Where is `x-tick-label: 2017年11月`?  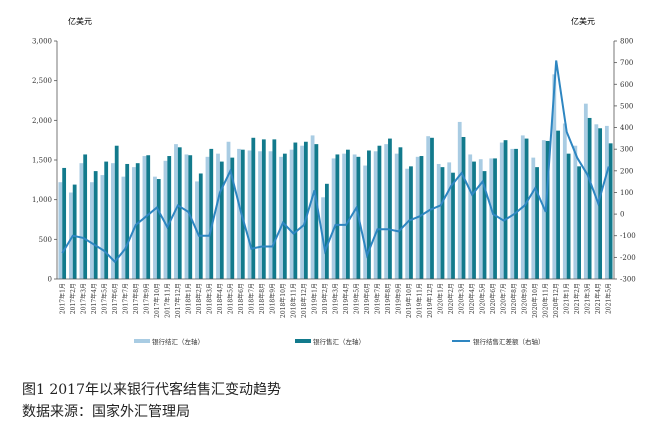
x-tick-label: 2017年11月 is located at coordinates (167, 300).